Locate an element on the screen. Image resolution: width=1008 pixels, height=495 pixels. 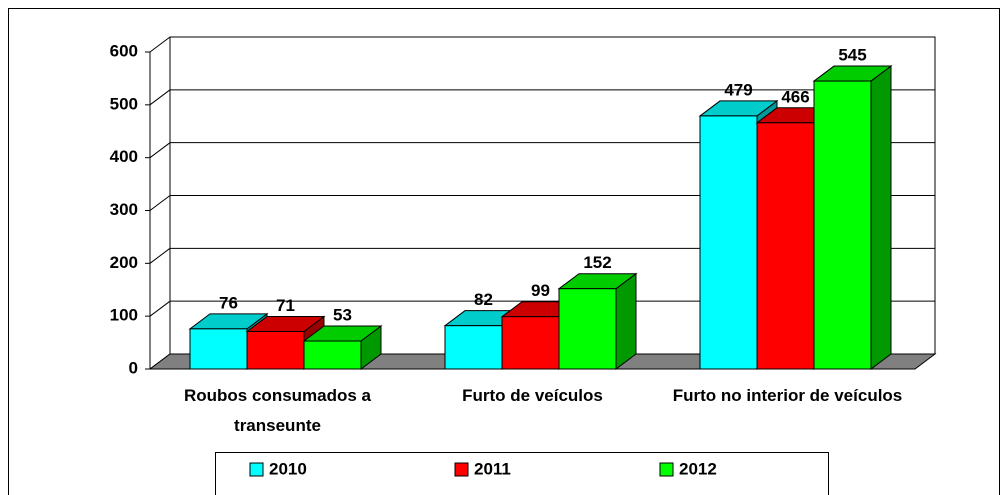
data-label: 545 is located at coordinates (852, 55).